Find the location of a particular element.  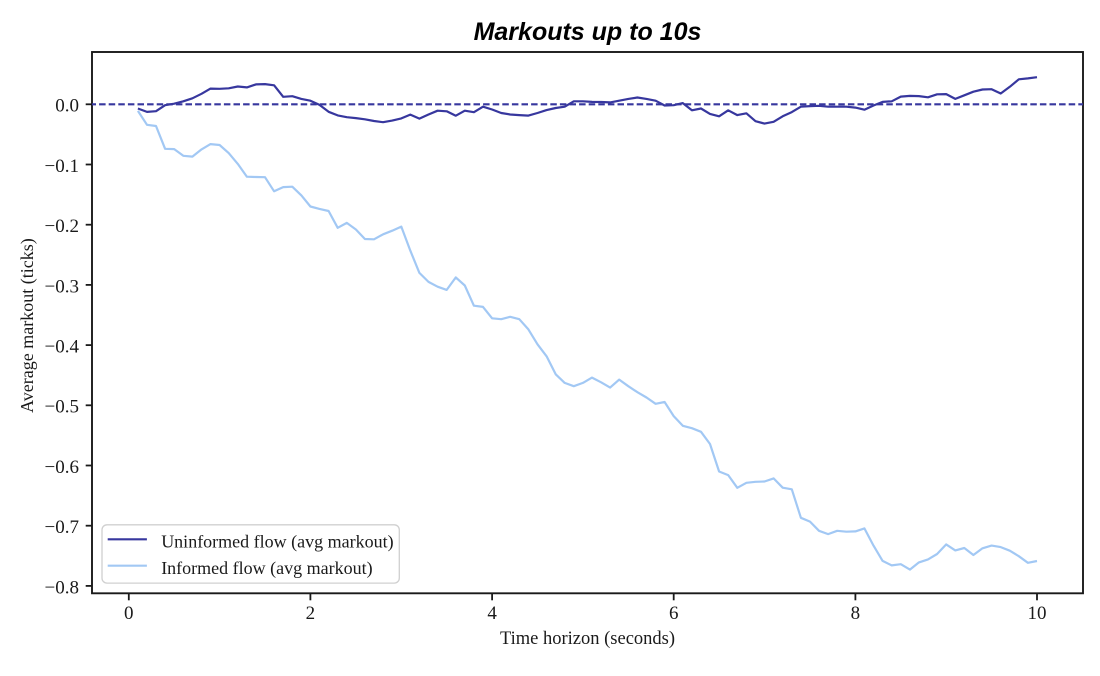

svg-text: 0.0 is located at coordinates (67, 106).